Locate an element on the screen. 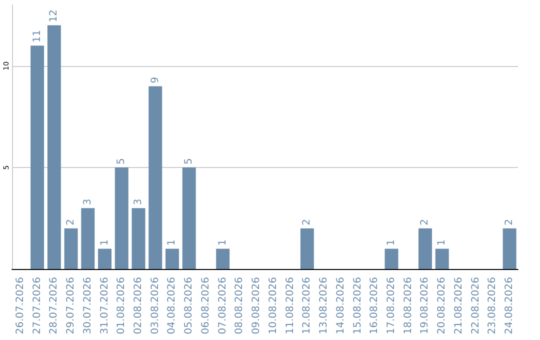  x-tick-label: 11.08.2026 is located at coordinates (290, 305).